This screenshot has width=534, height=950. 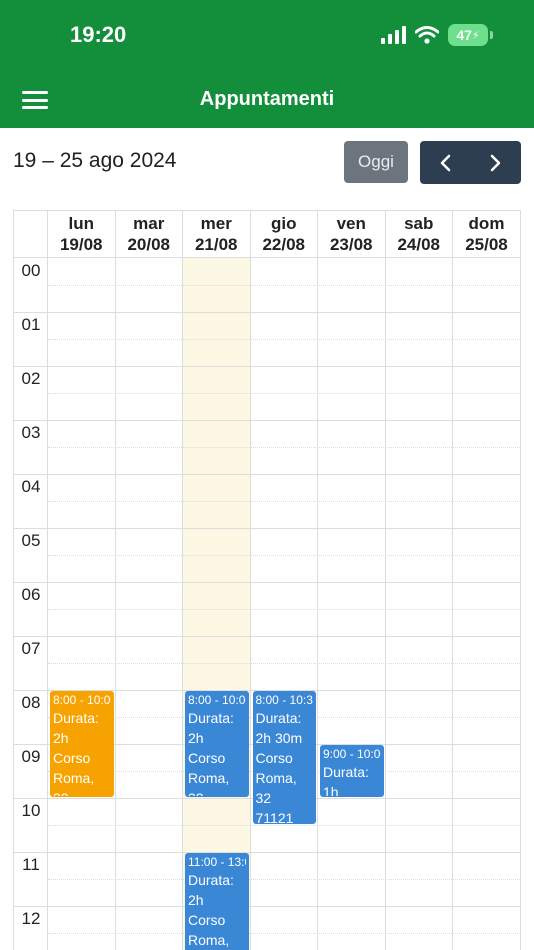 I want to click on day-column-ven, so click(x=352, y=604).